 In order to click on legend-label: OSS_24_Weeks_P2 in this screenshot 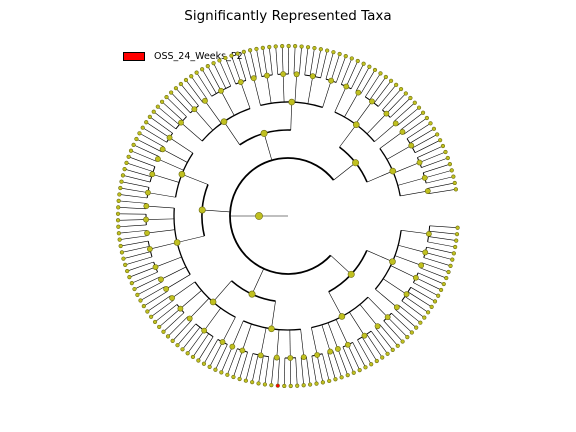, I will do `click(198, 56)`.